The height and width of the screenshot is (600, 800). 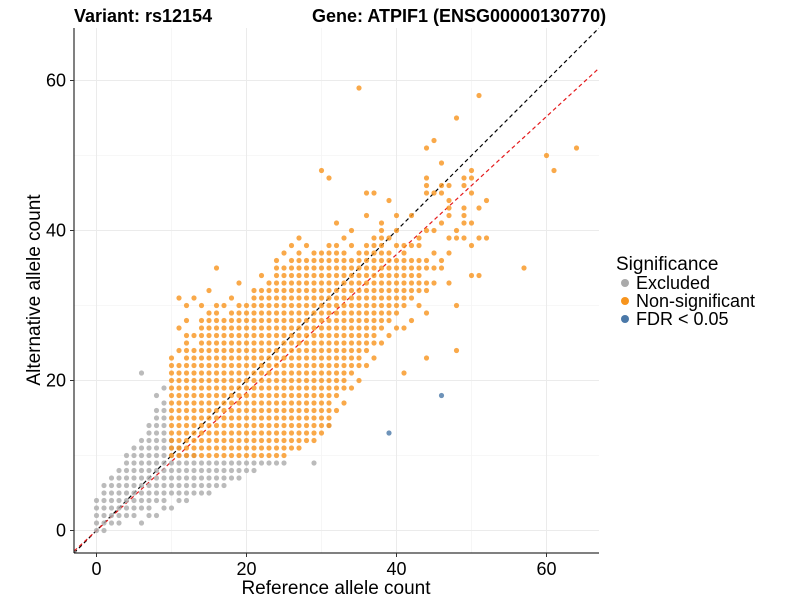 I want to click on x-tick-label: 20, so click(x=246, y=569).